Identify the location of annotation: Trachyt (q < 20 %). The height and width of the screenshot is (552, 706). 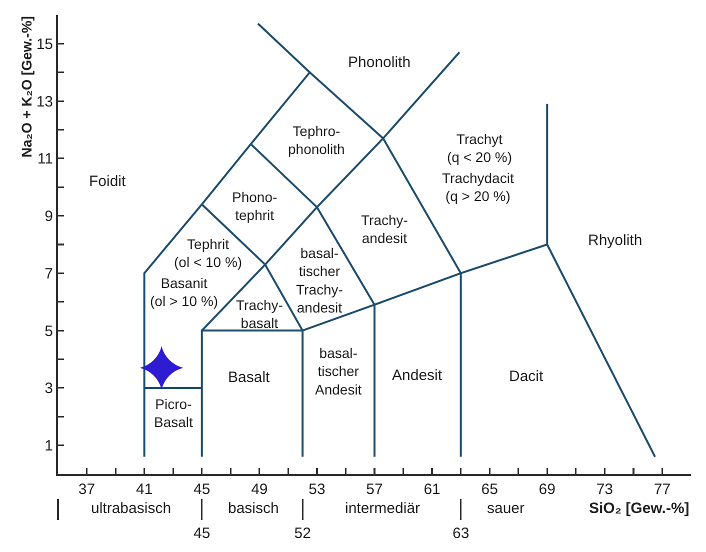
(479, 148).